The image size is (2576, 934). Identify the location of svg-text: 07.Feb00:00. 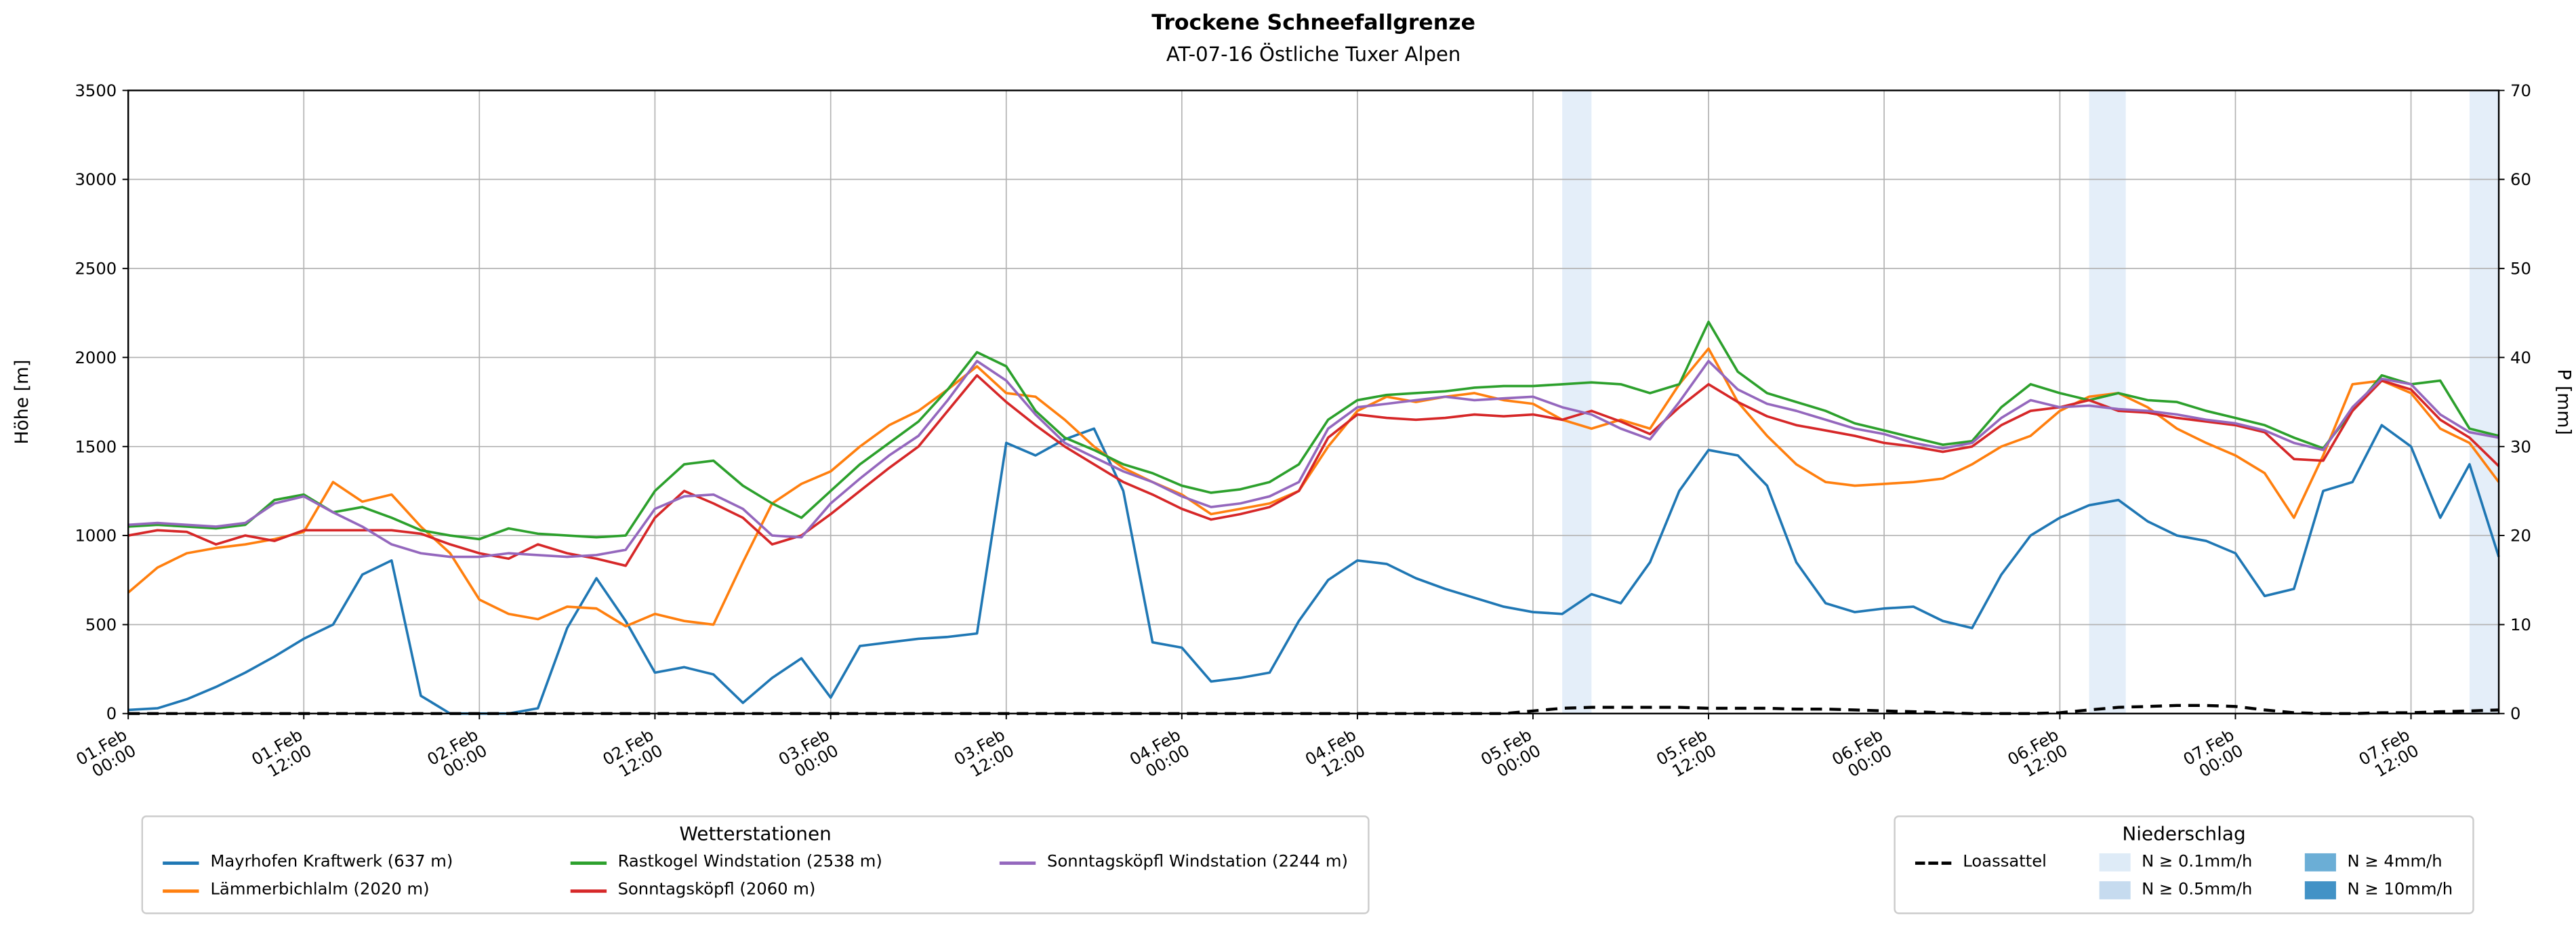
(2213, 755).